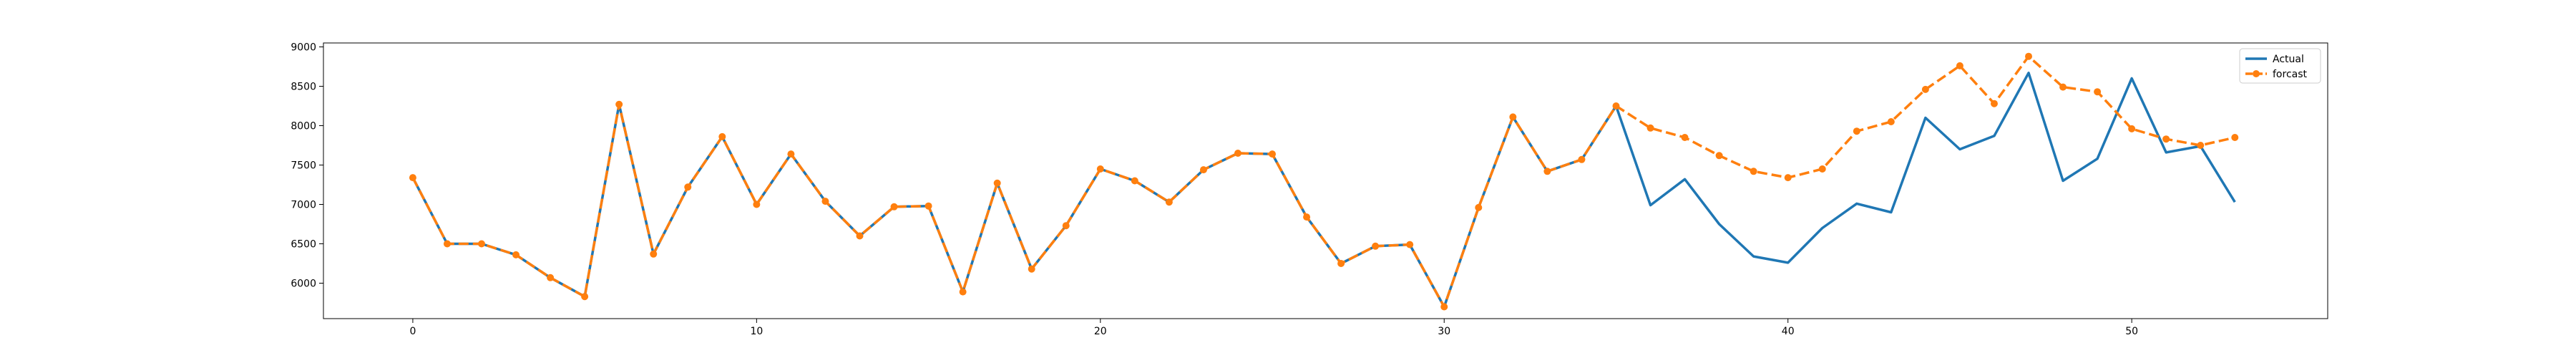 This screenshot has width=2576, height=358. I want to click on legend-label-actual: Actual, so click(2288, 59).